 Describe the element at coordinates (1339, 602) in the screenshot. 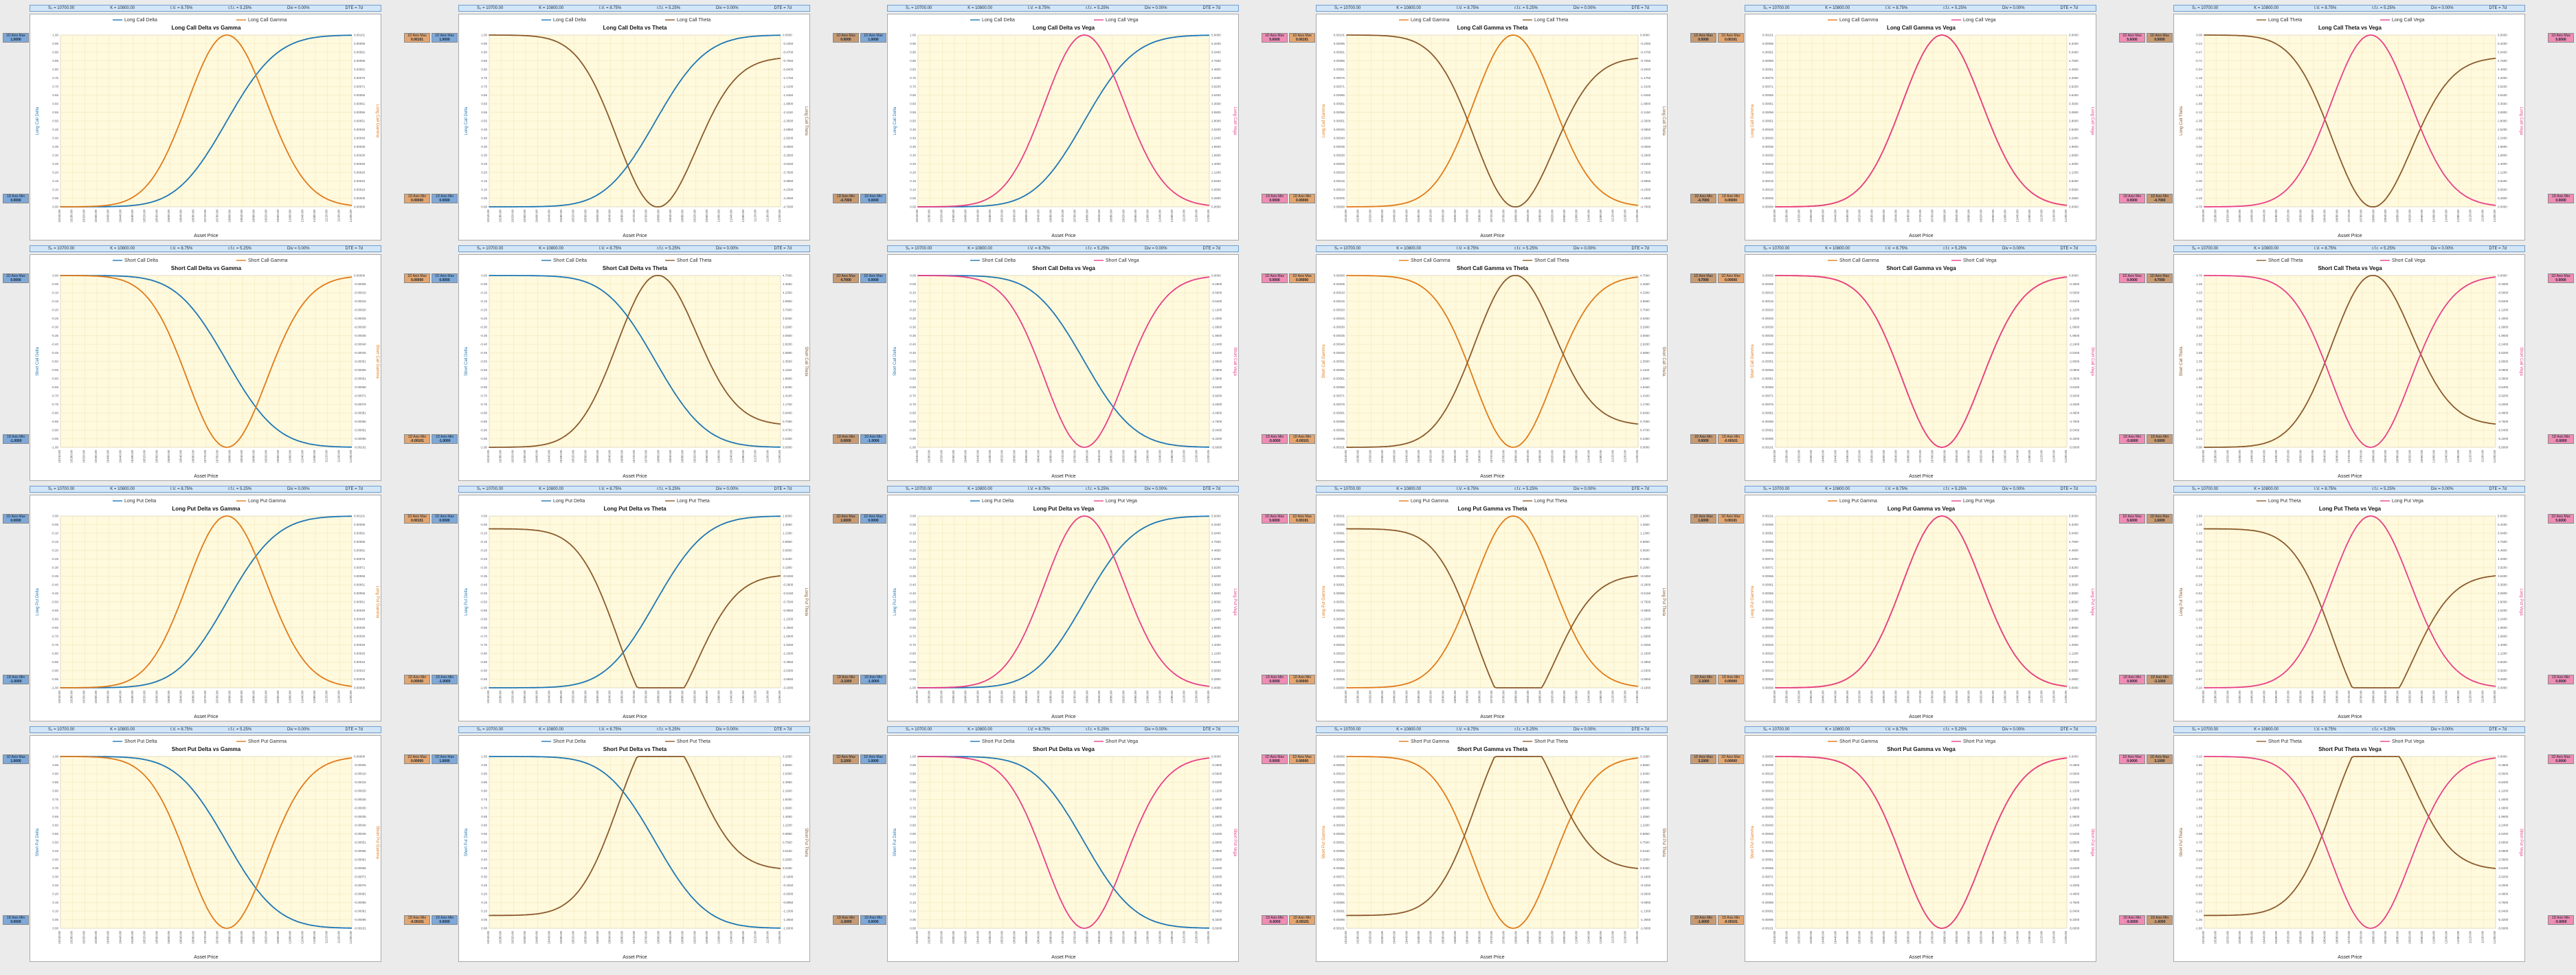

I see `y-tick-left: 0.00051` at that location.